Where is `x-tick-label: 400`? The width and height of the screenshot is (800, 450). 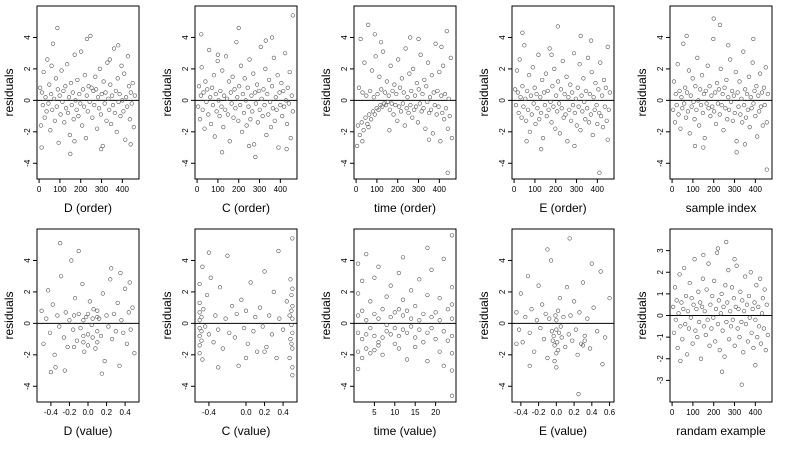 x-tick-label: 400 is located at coordinates (756, 412).